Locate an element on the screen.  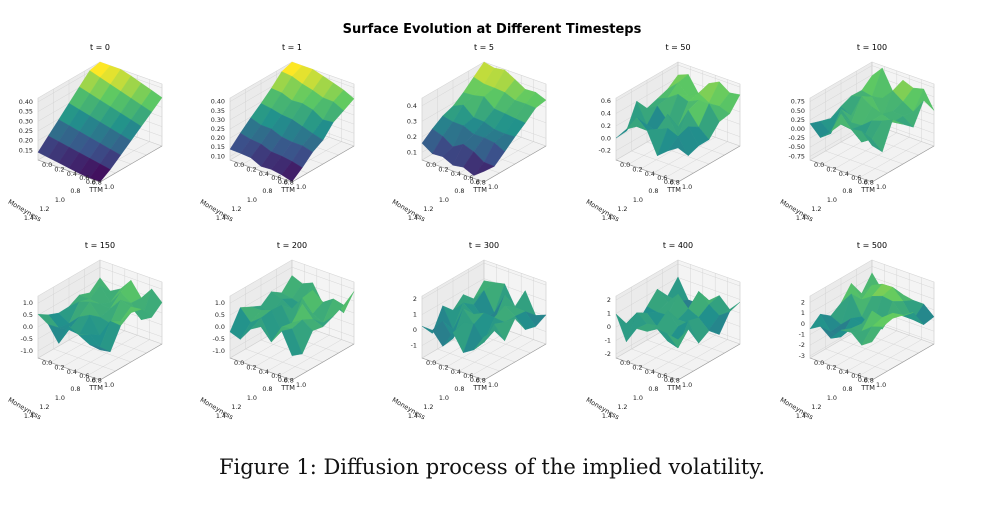
z-tick-label: -1 is located at coordinates (802, 335).